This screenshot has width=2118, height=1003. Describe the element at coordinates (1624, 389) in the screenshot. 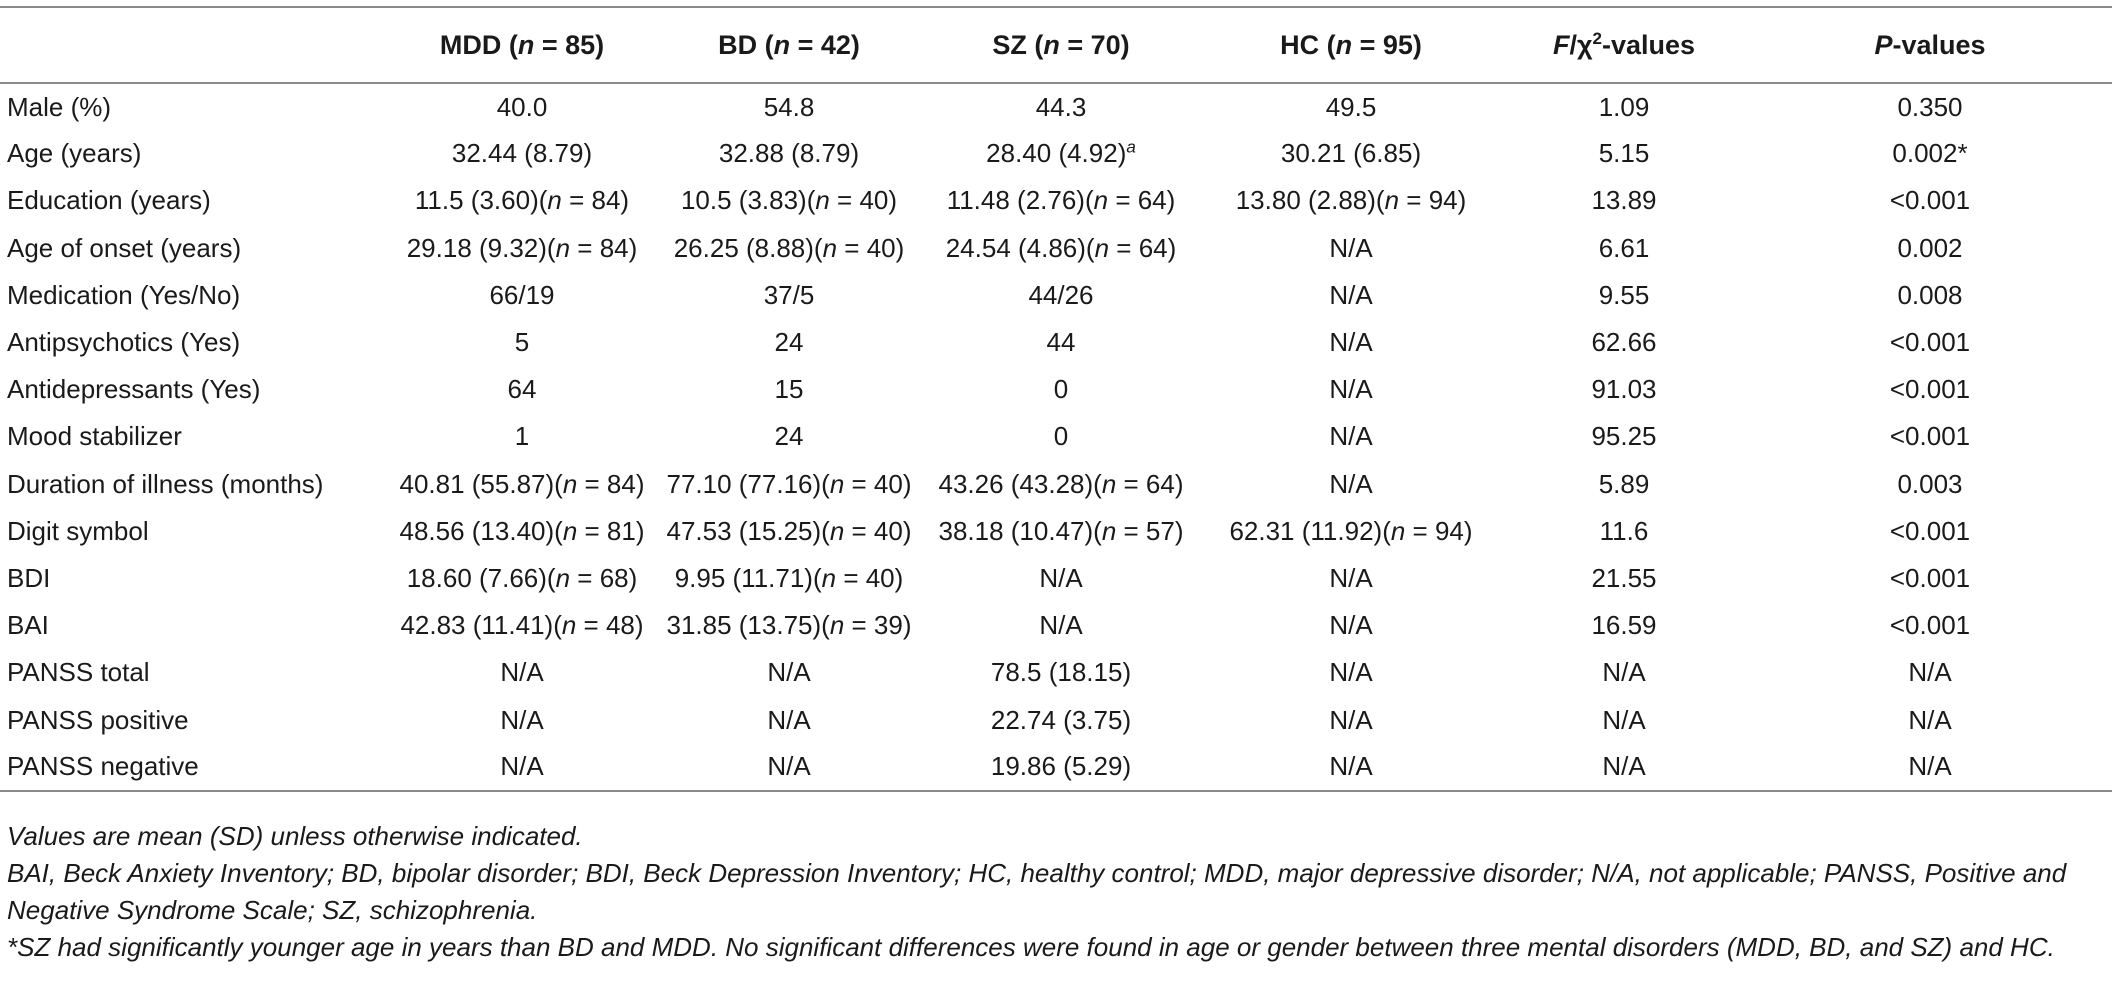

I see `cell-stat: 91.03` at that location.